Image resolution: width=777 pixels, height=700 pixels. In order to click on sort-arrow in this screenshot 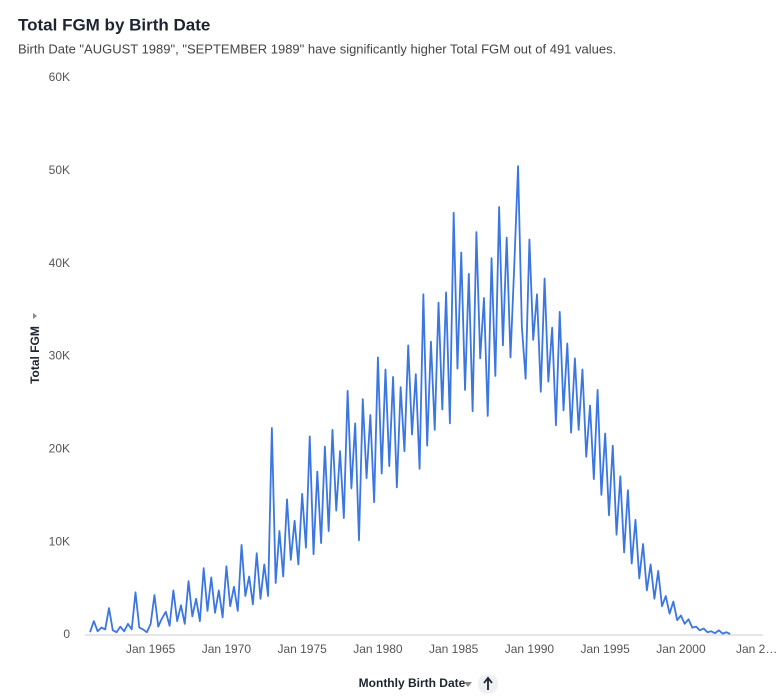, I will do `click(488, 683)`.